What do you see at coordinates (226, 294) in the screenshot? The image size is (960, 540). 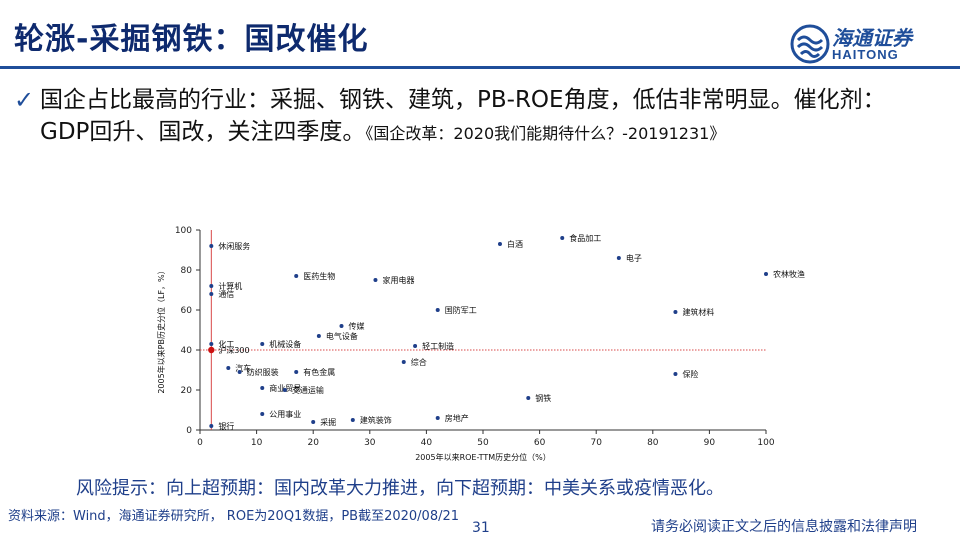 I see `data-point-label: 通信` at bounding box center [226, 294].